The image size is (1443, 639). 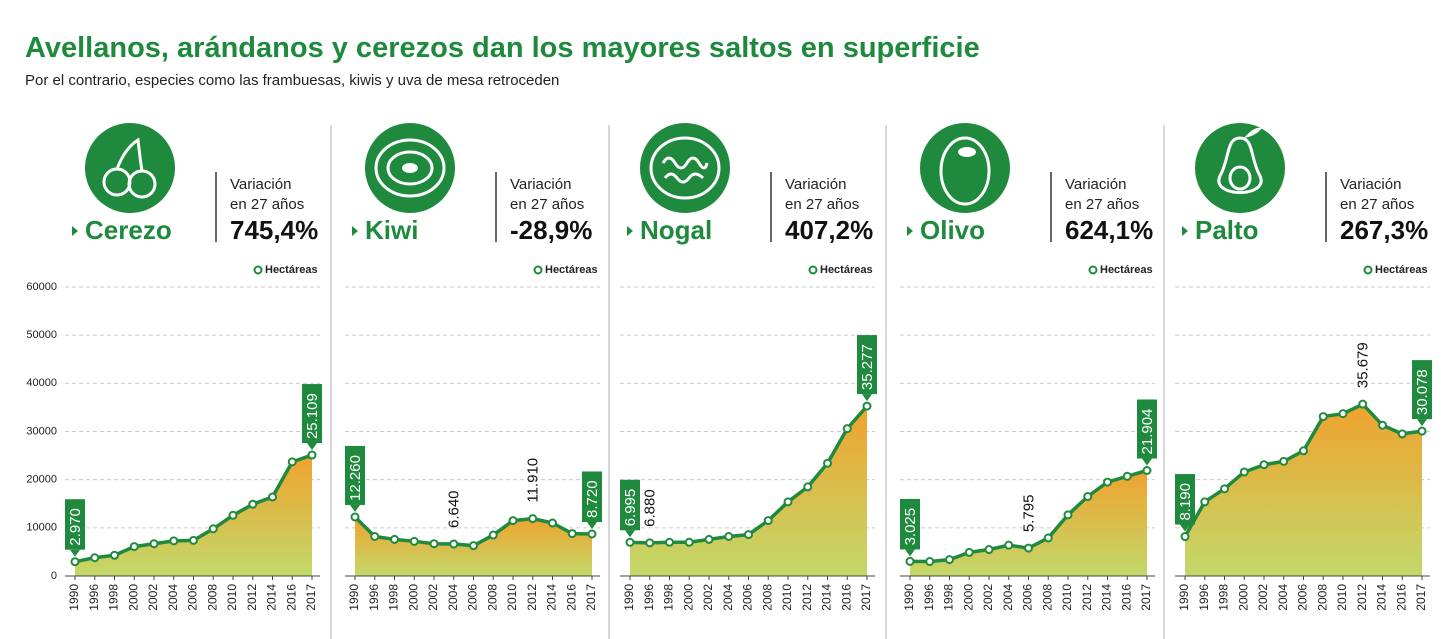 I want to click on value-label-group: 8.720, so click(x=592, y=500).